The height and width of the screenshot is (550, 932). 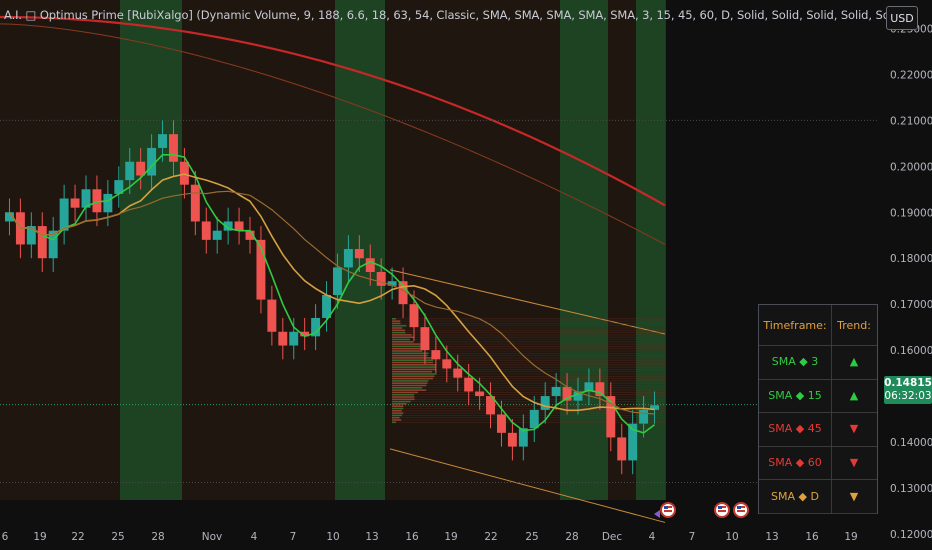 What do you see at coordinates (911, 259) in the screenshot?
I see `price-tick-label: 0.18000` at bounding box center [911, 259].